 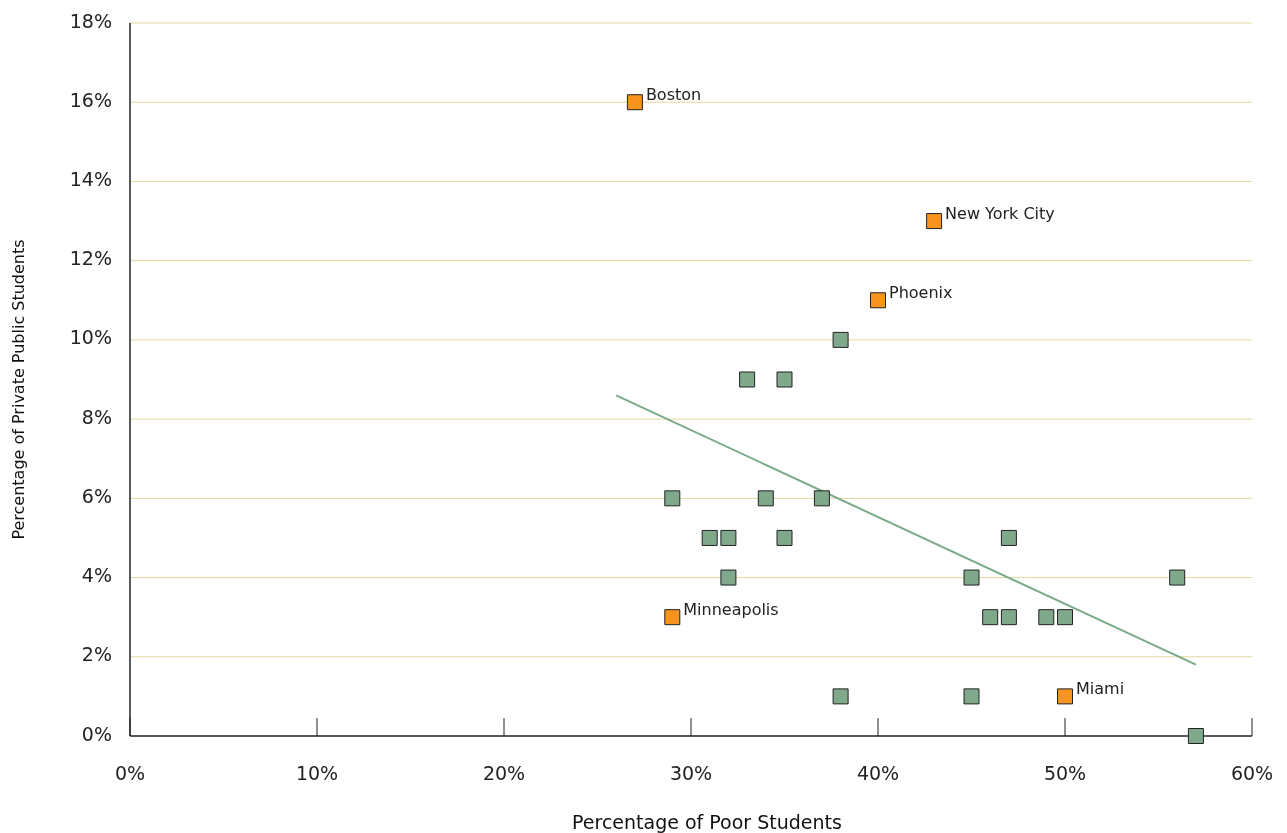 What do you see at coordinates (96, 495) in the screenshot?
I see `y-tick-label: 6%` at bounding box center [96, 495].